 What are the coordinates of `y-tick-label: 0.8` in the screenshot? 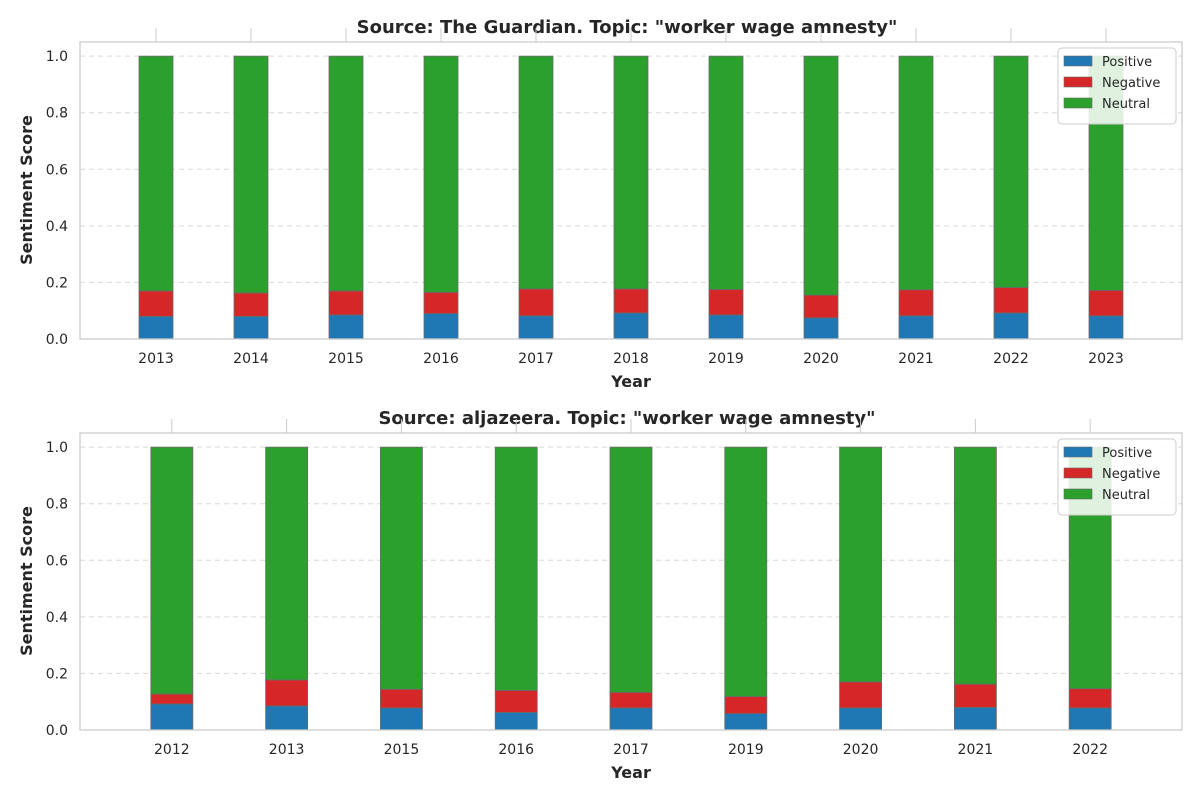 It's located at (57, 114).